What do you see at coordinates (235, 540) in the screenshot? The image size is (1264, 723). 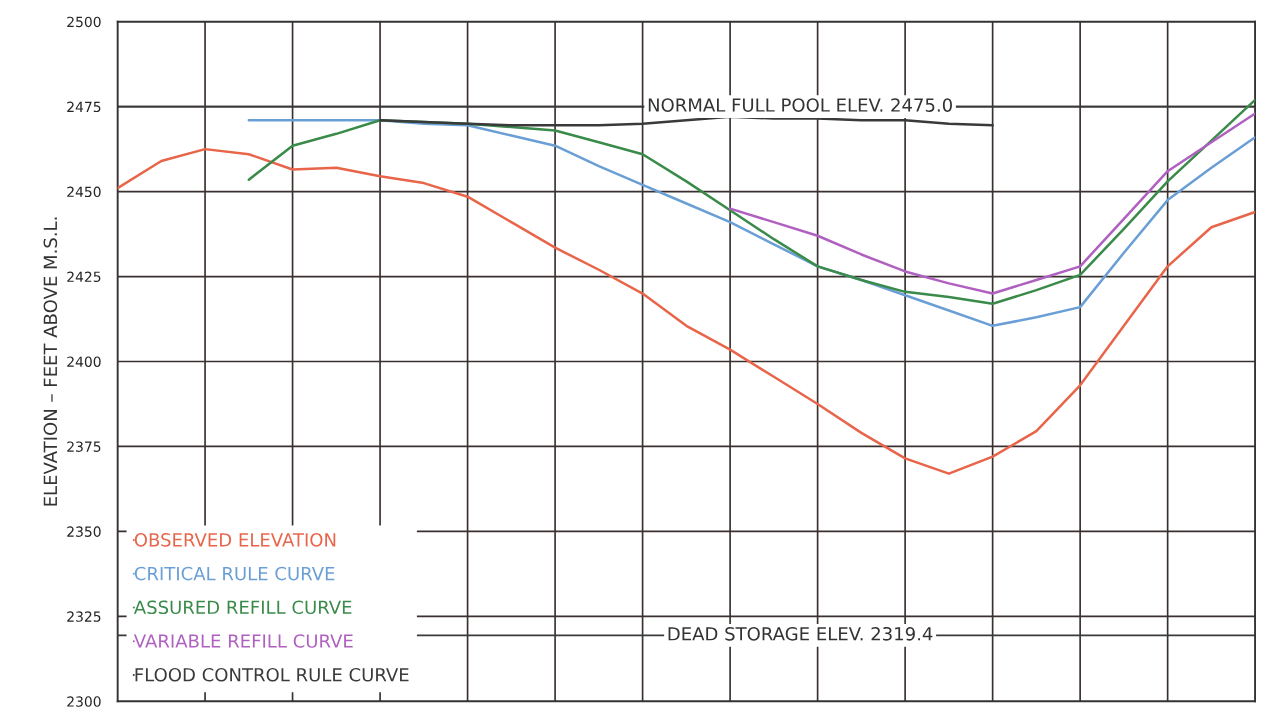 I see `legend-label: OBSERVED ELEVATION` at bounding box center [235, 540].